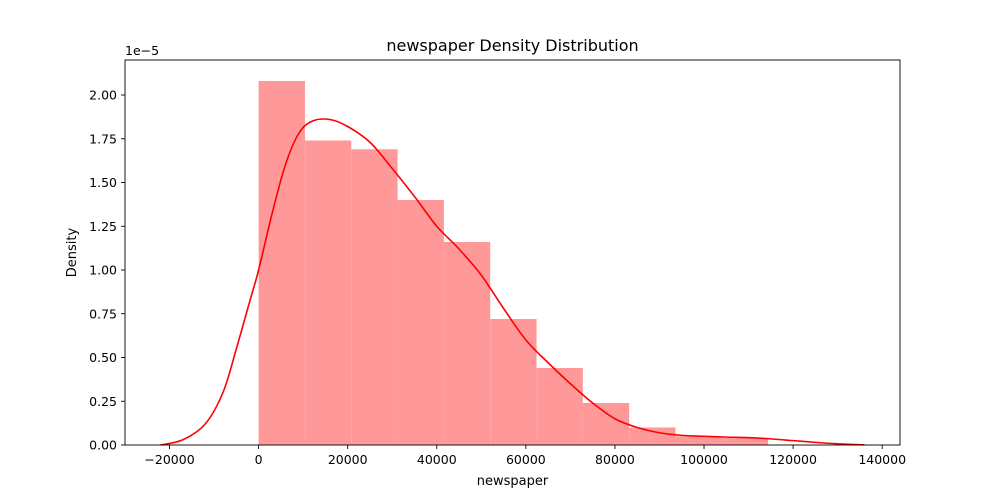  I want to click on x-axis-label: newspaper, so click(513, 481).